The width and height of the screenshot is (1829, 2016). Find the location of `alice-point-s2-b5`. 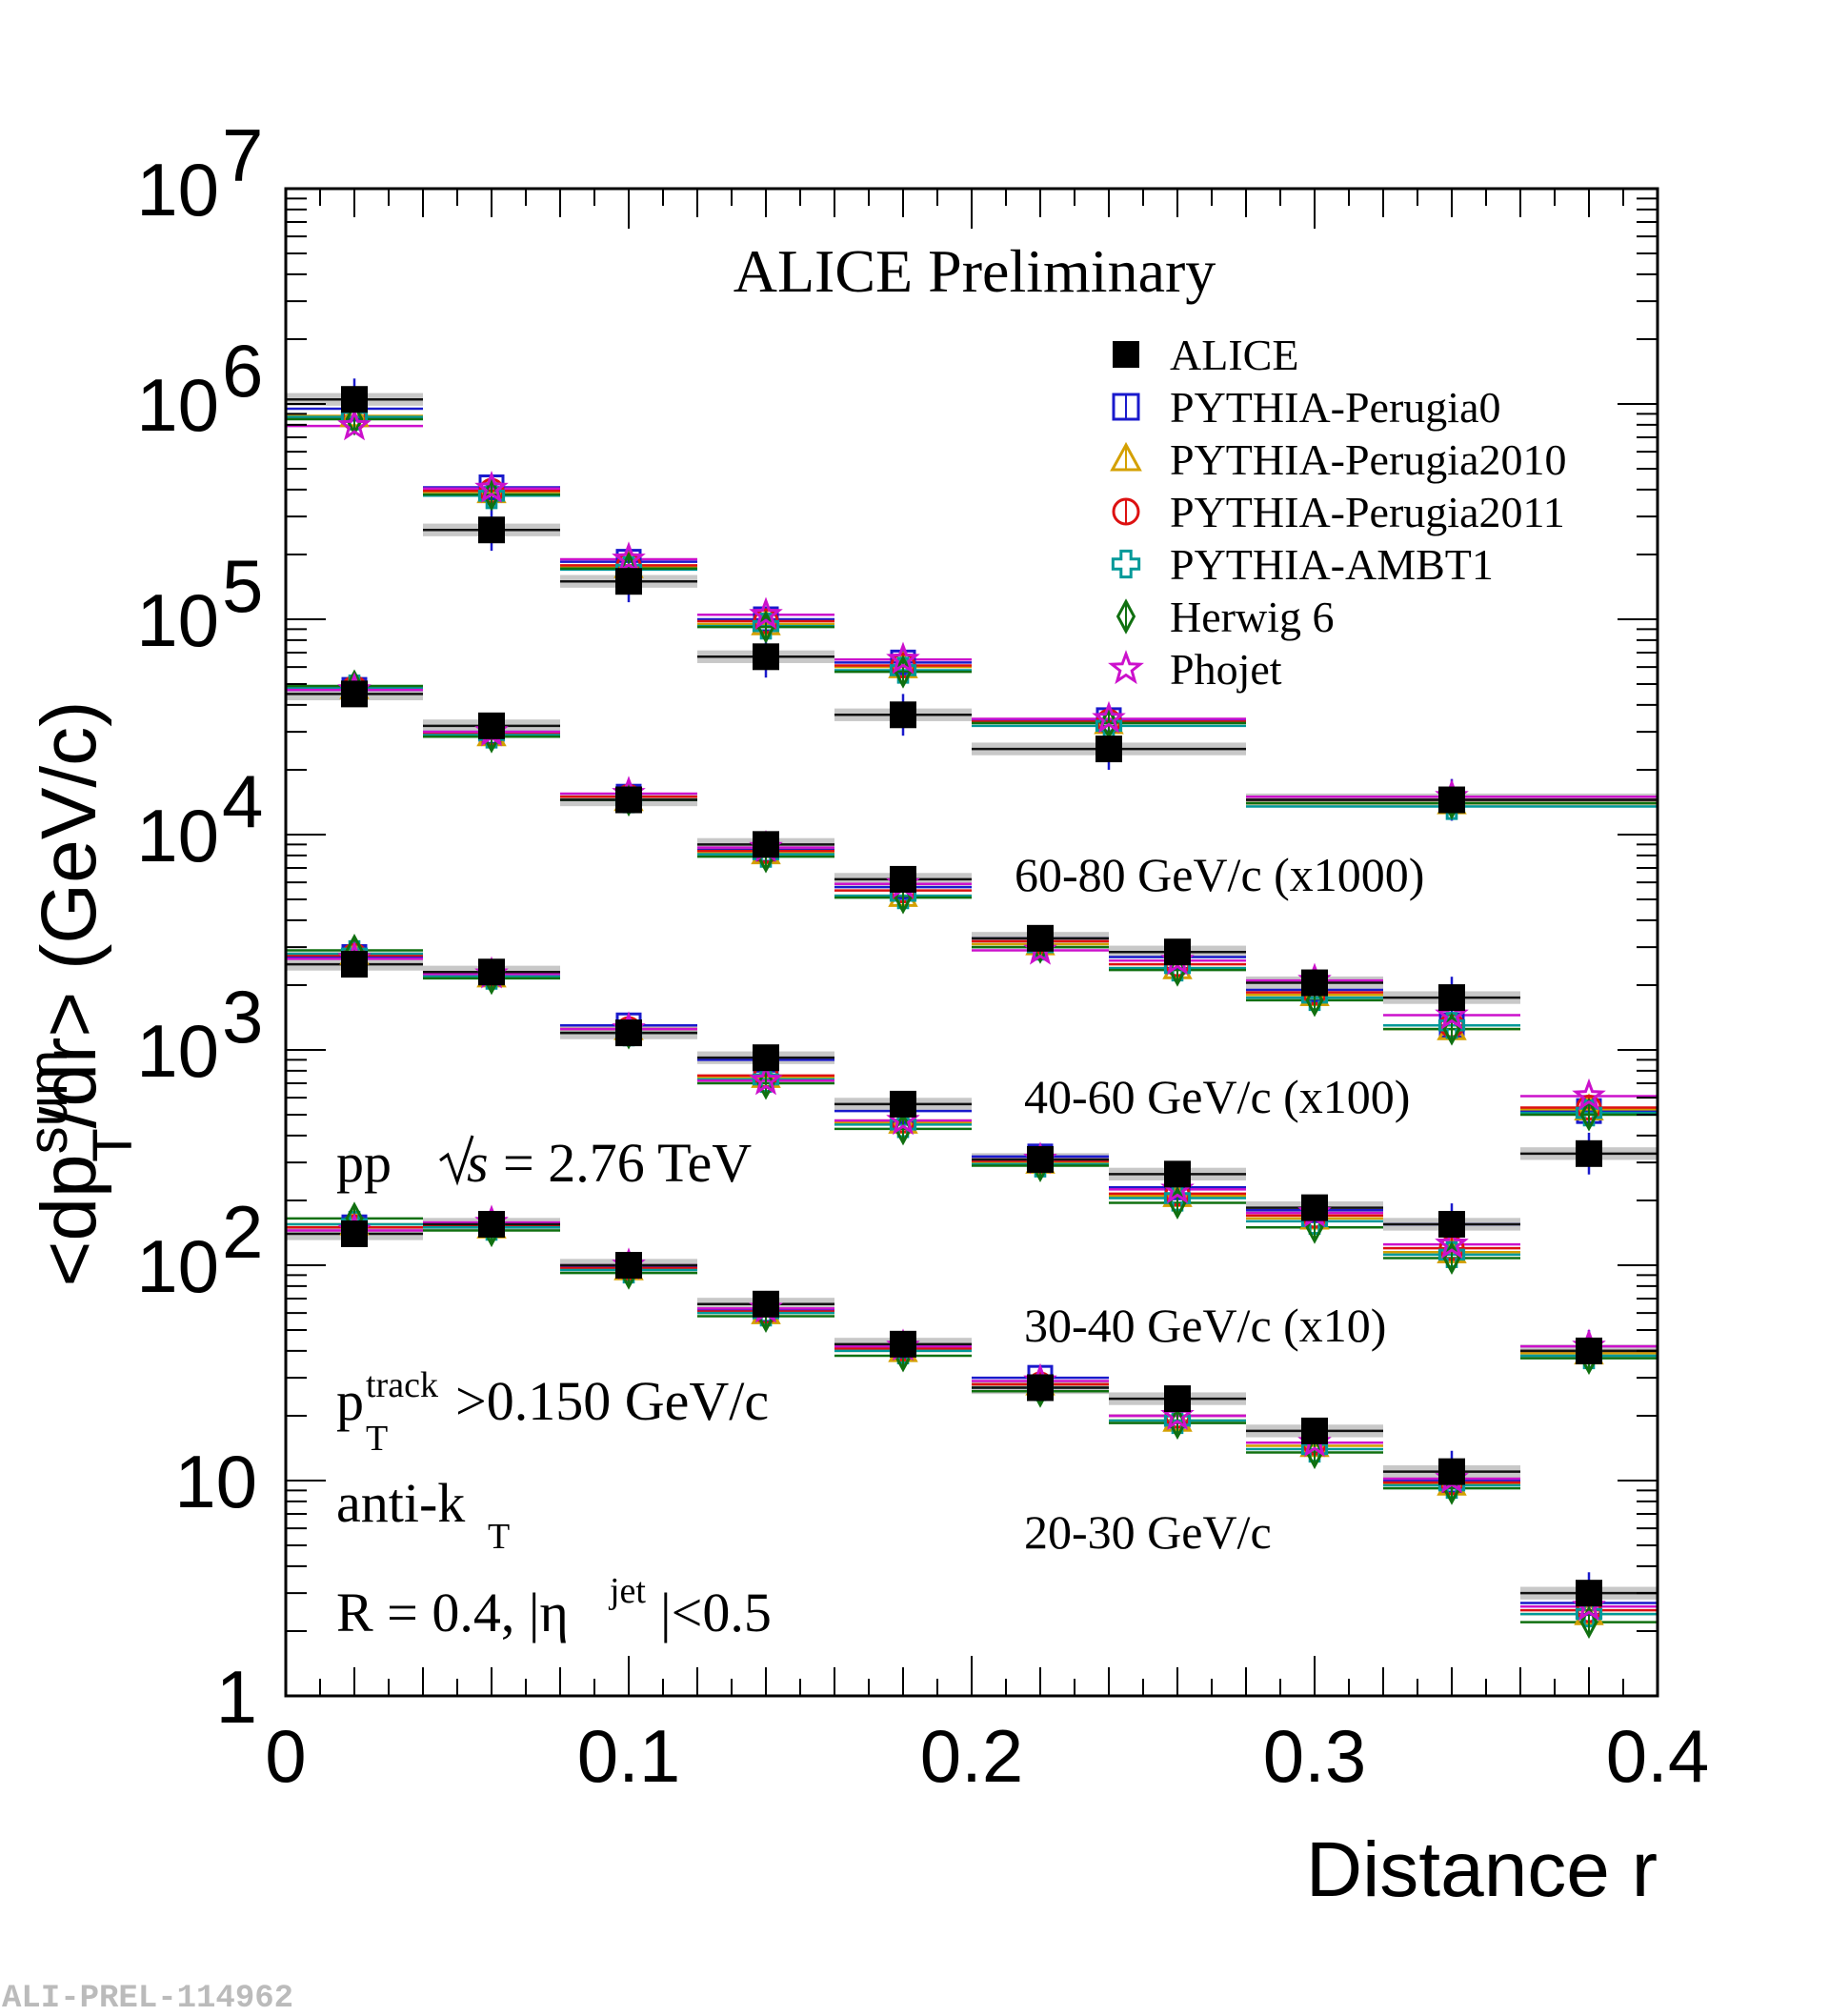

alice-point-s2-b5 is located at coordinates (1040, 1159).